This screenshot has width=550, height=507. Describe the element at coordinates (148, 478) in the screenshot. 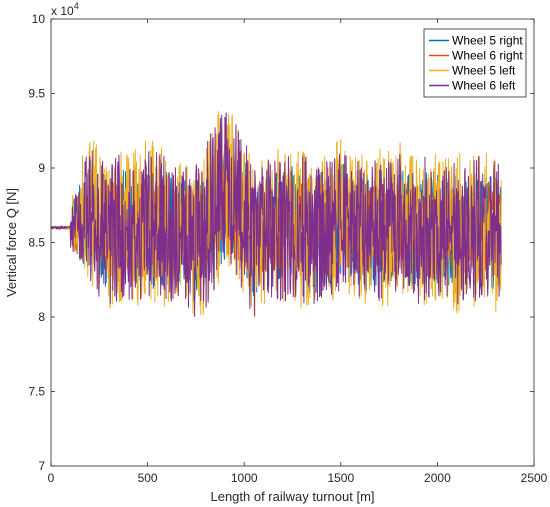

I see `x-tick-label: 500` at that location.